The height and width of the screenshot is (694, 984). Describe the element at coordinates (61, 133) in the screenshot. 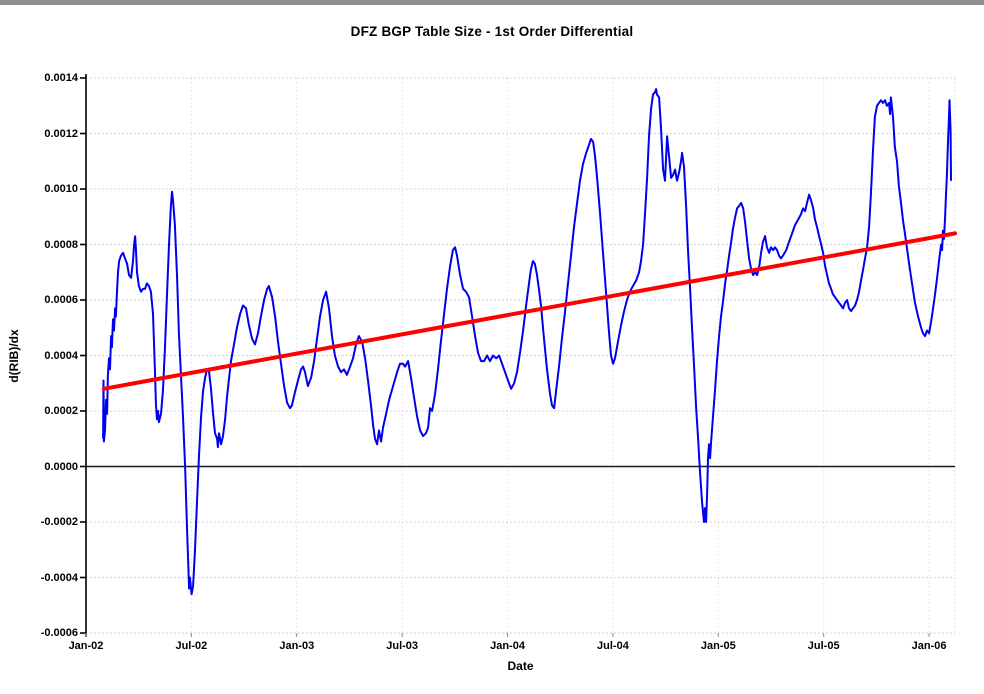

I see `y-tick-label: 0.0012` at that location.